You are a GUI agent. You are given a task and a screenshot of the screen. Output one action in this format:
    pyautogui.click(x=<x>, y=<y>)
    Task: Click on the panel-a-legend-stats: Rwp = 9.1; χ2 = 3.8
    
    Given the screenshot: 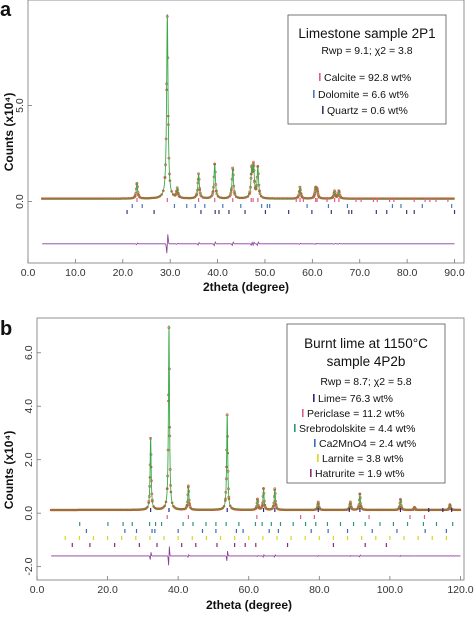 What is the action you would take?
    pyautogui.click(x=366, y=51)
    